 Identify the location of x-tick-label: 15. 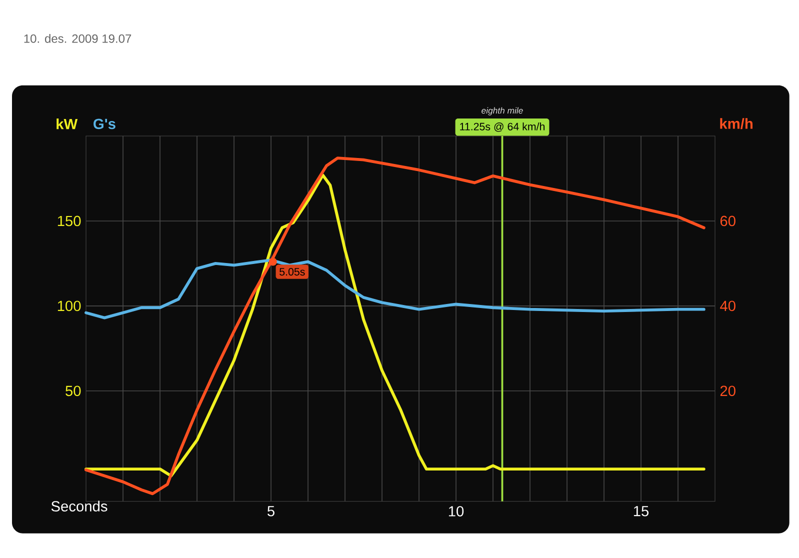
(641, 511).